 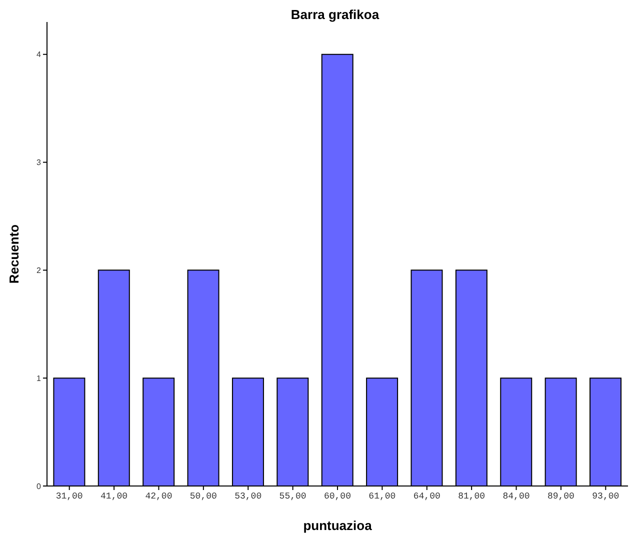 I want to click on x-tick-label: 41,00, so click(x=114, y=496).